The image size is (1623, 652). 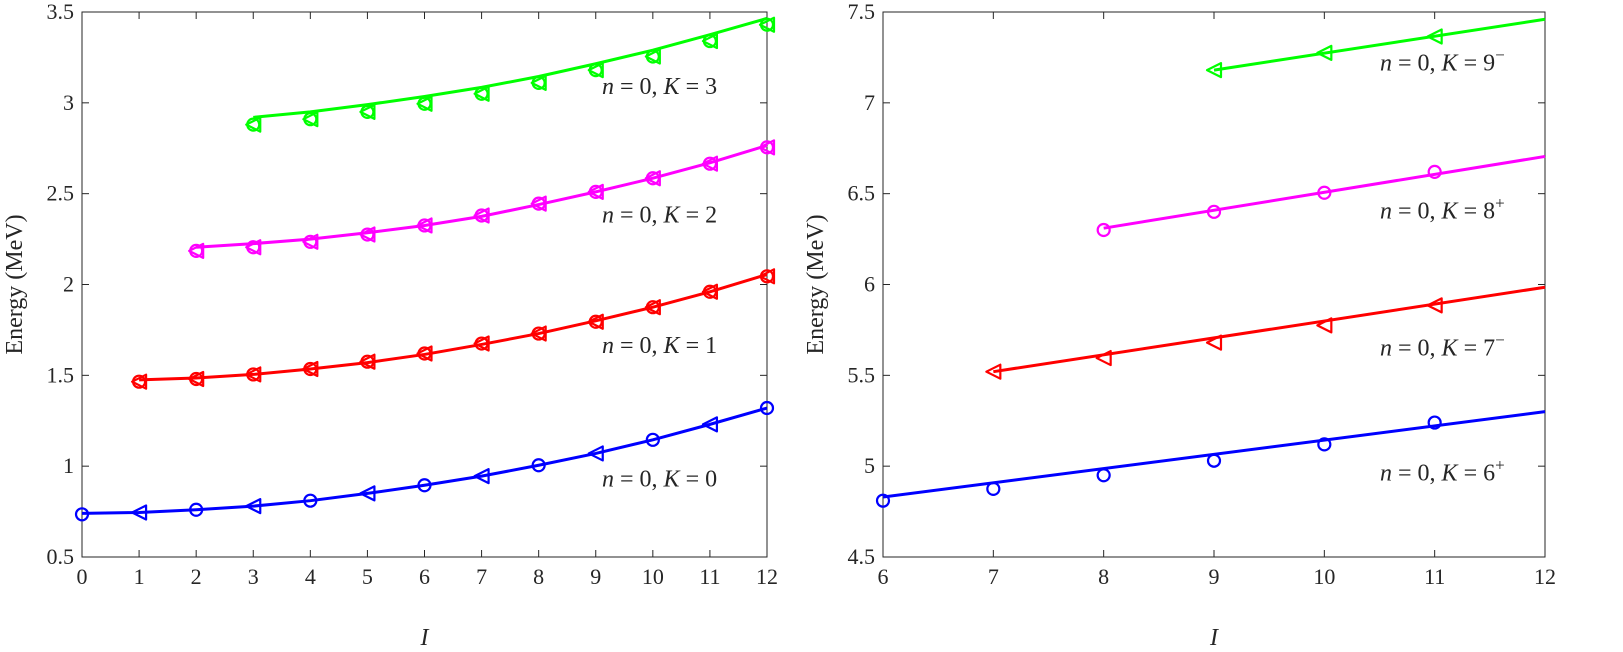 I want to click on x-tick-label: 2, so click(x=196, y=576).